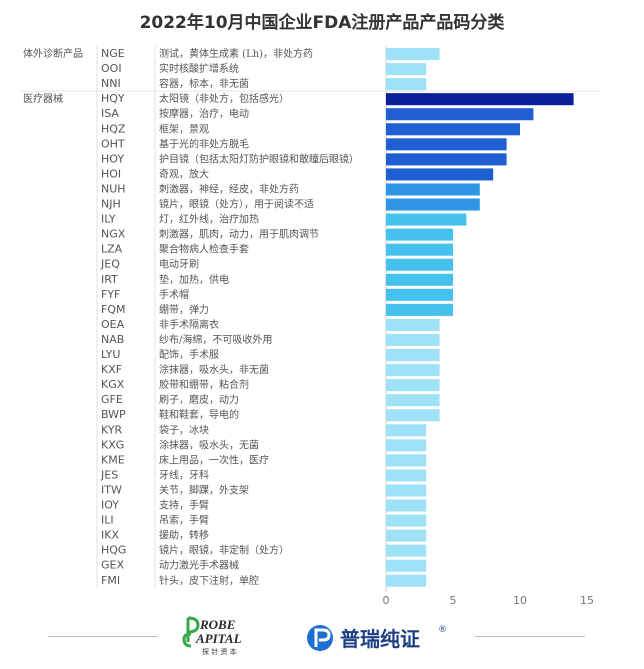 This screenshot has height=669, width=644. Describe the element at coordinates (111, 369) in the screenshot. I see `row-code: KXF` at that location.